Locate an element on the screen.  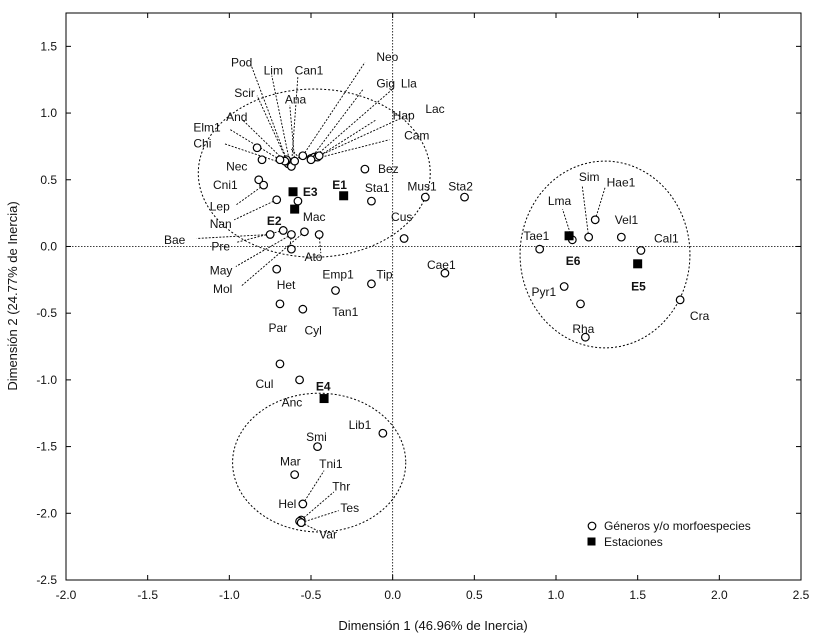
point-label-hel: Hel is located at coordinates (287, 504).